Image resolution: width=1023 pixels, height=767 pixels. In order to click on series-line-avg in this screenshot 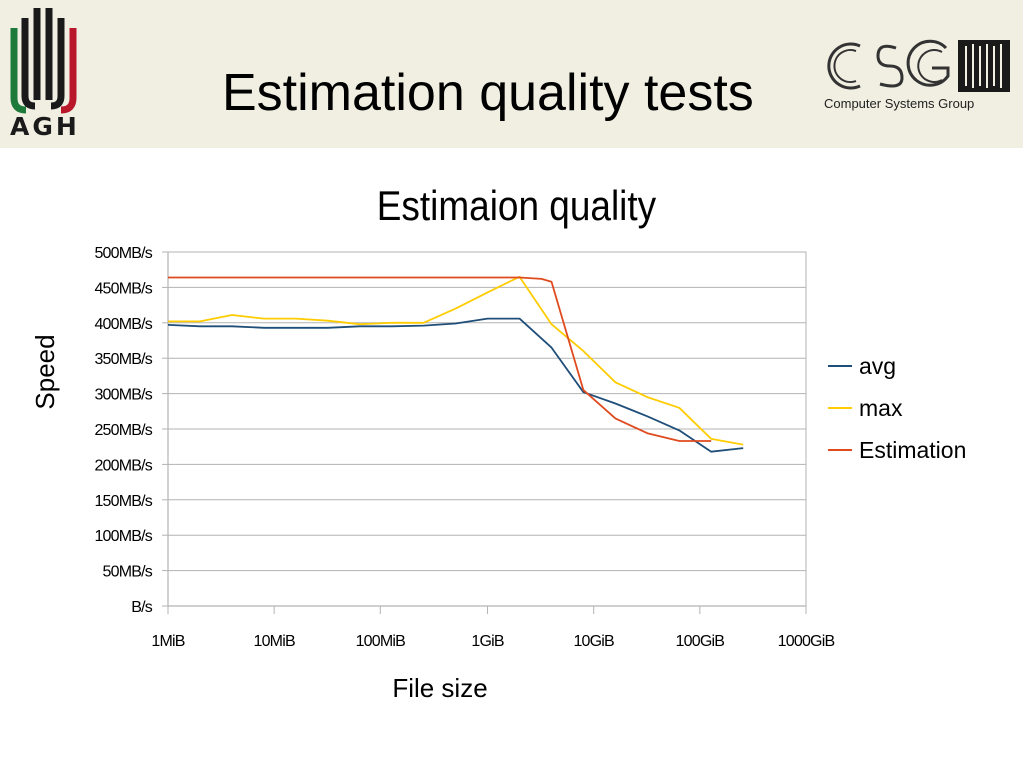, I will do `click(455, 385)`.